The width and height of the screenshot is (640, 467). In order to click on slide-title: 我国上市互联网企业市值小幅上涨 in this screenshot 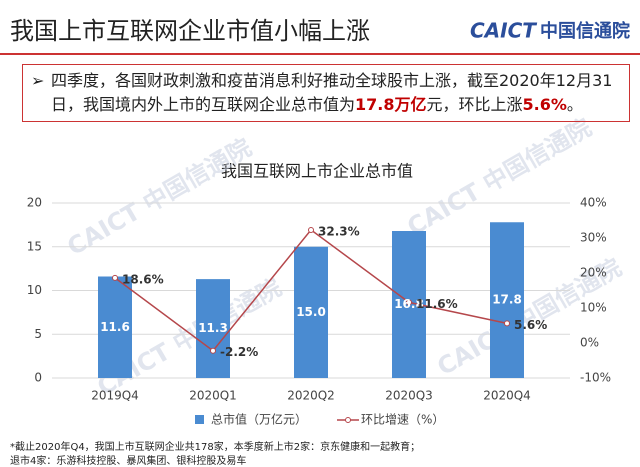, I will do `click(190, 31)`.